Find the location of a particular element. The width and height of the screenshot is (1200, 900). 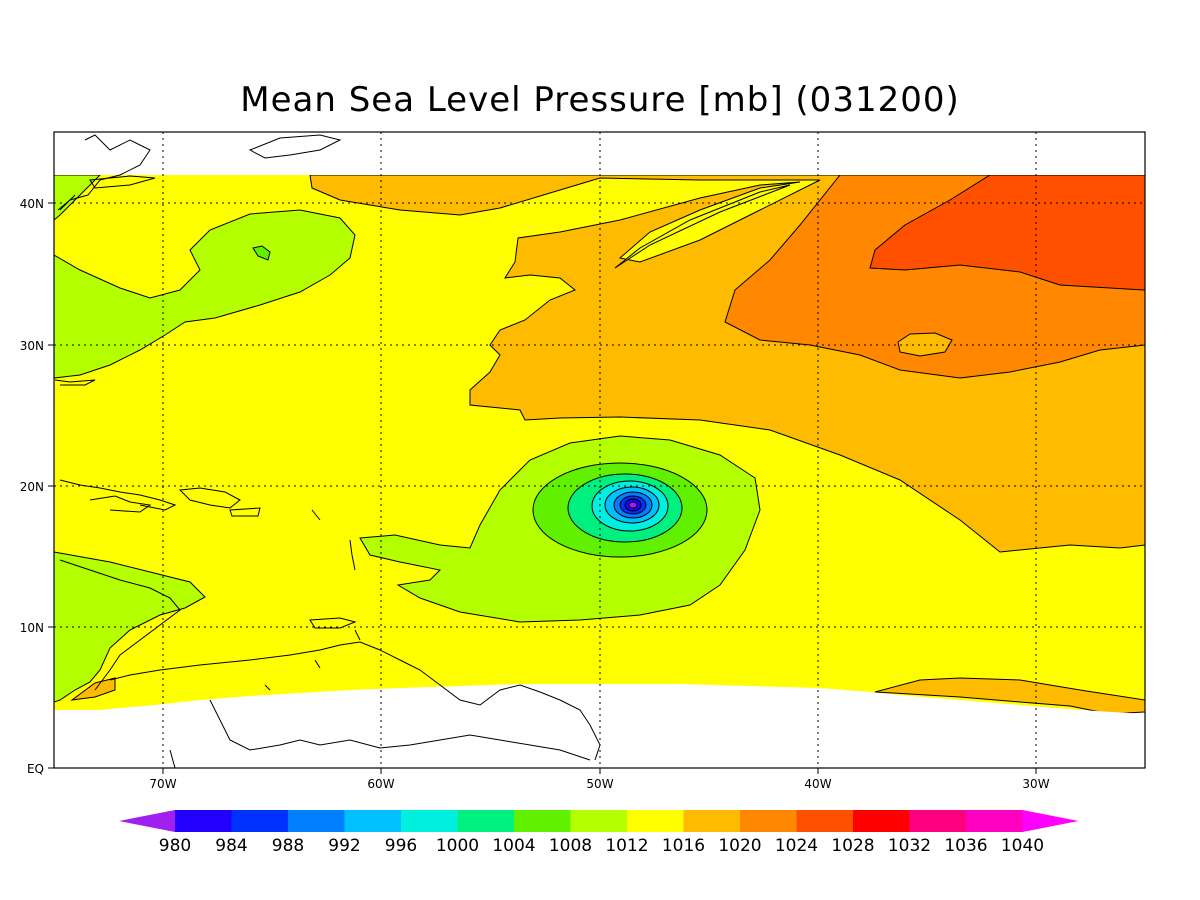

band-1016-1020-southeast is located at coordinates (1009, 696).